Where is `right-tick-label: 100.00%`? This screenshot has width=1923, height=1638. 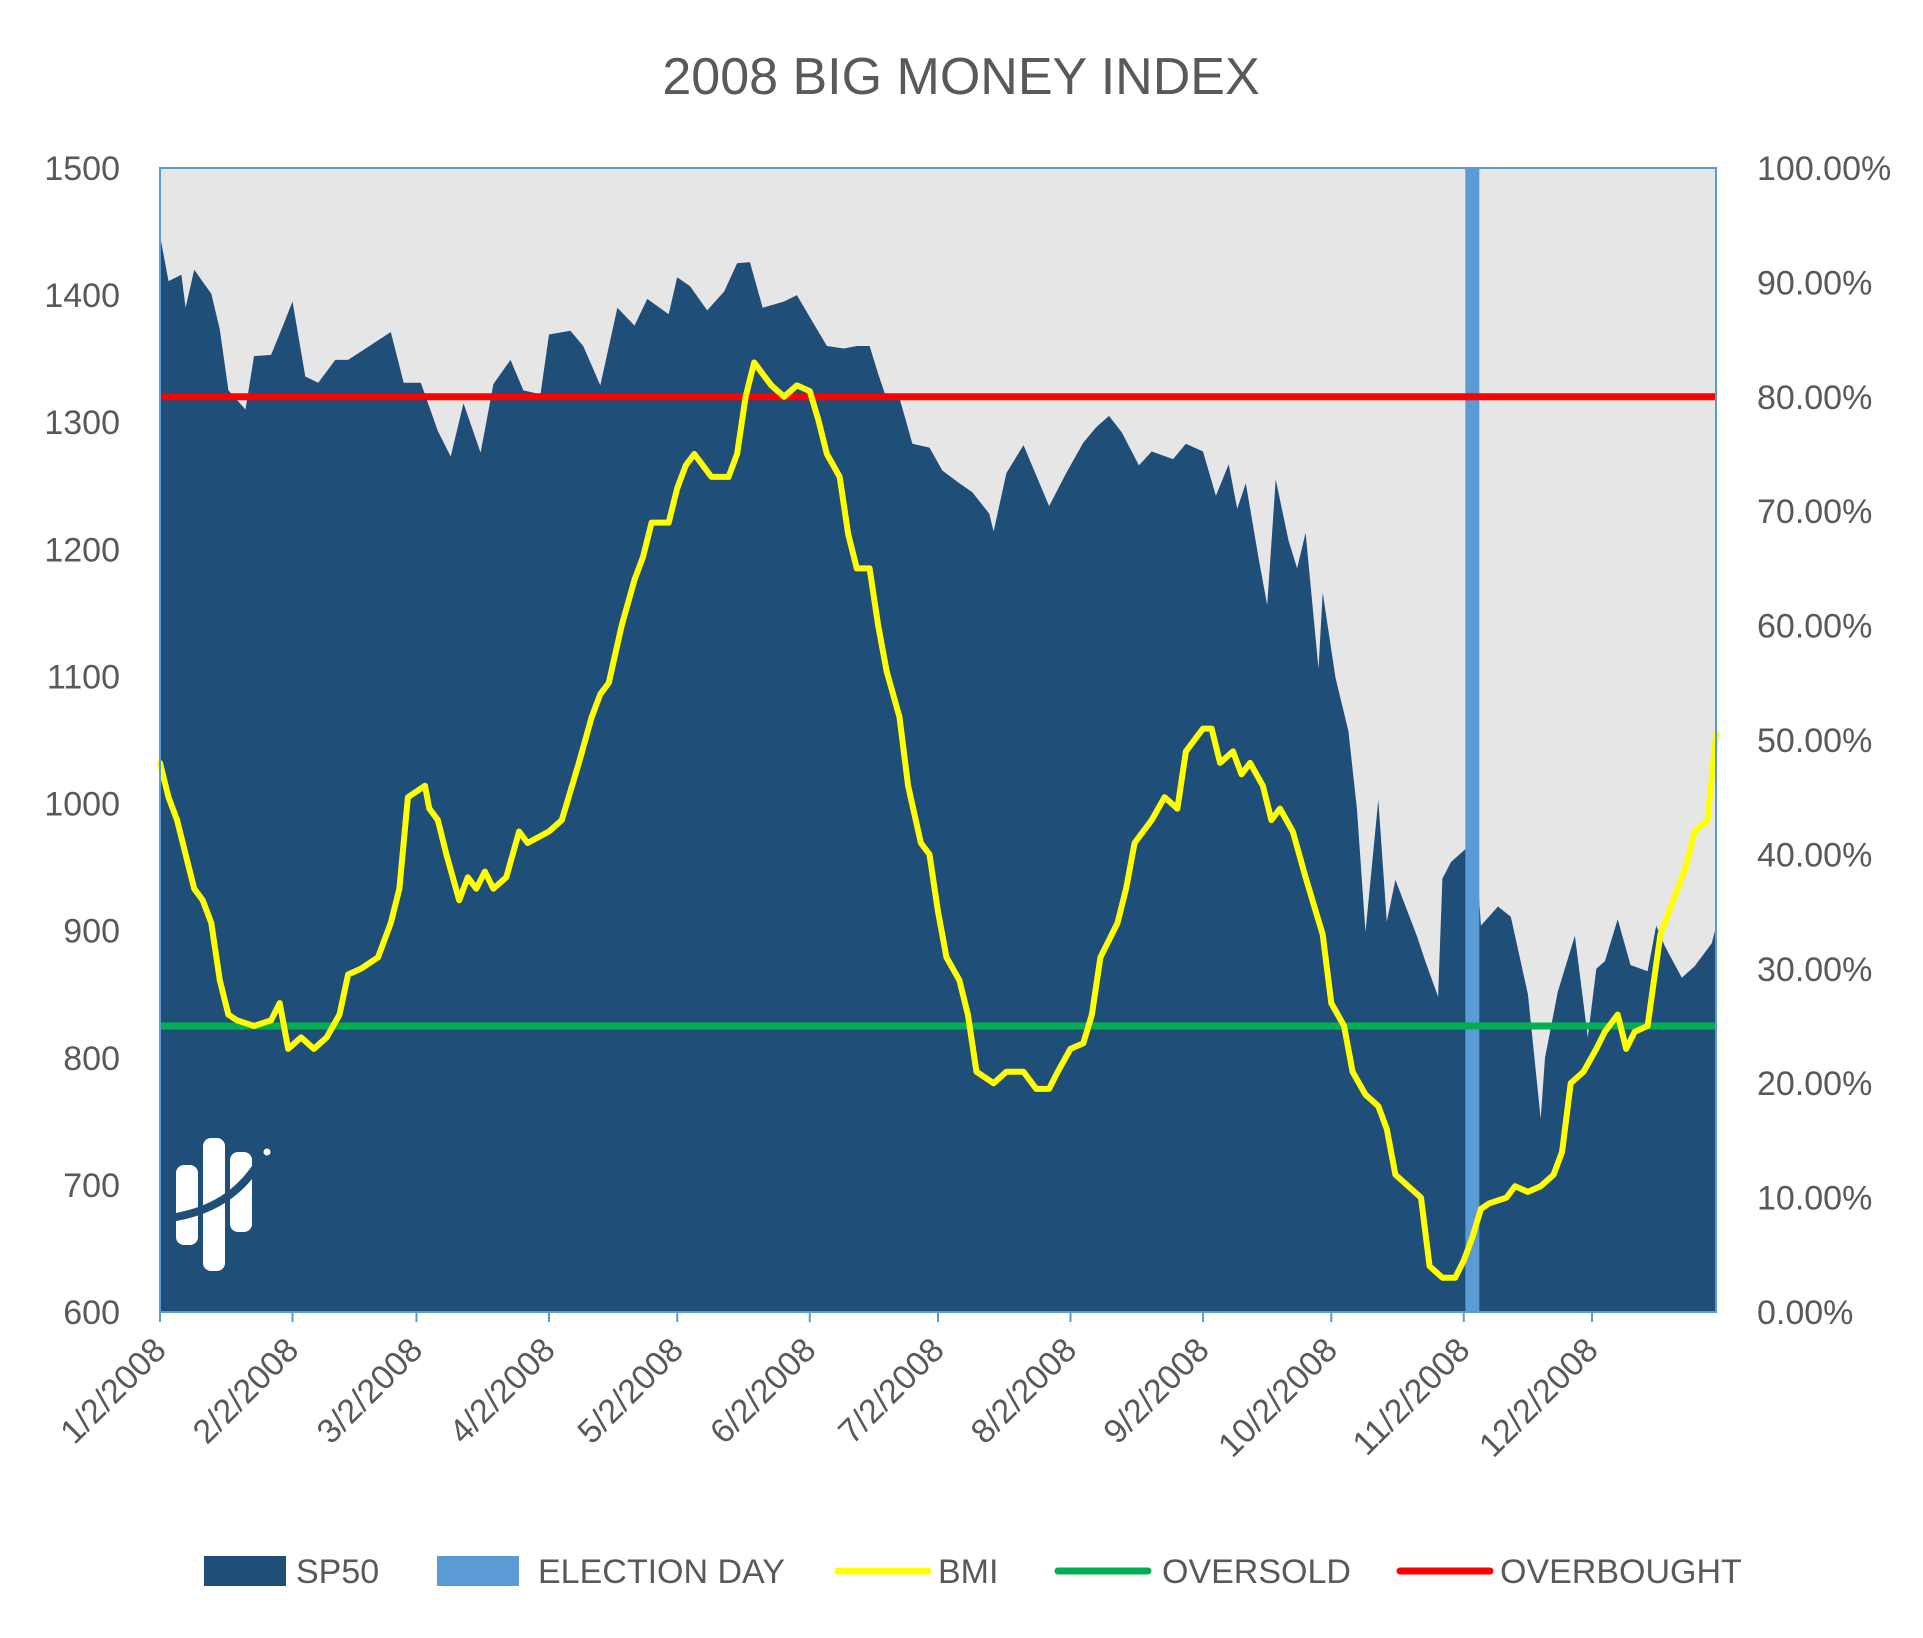 right-tick-label: 100.00% is located at coordinates (1824, 169).